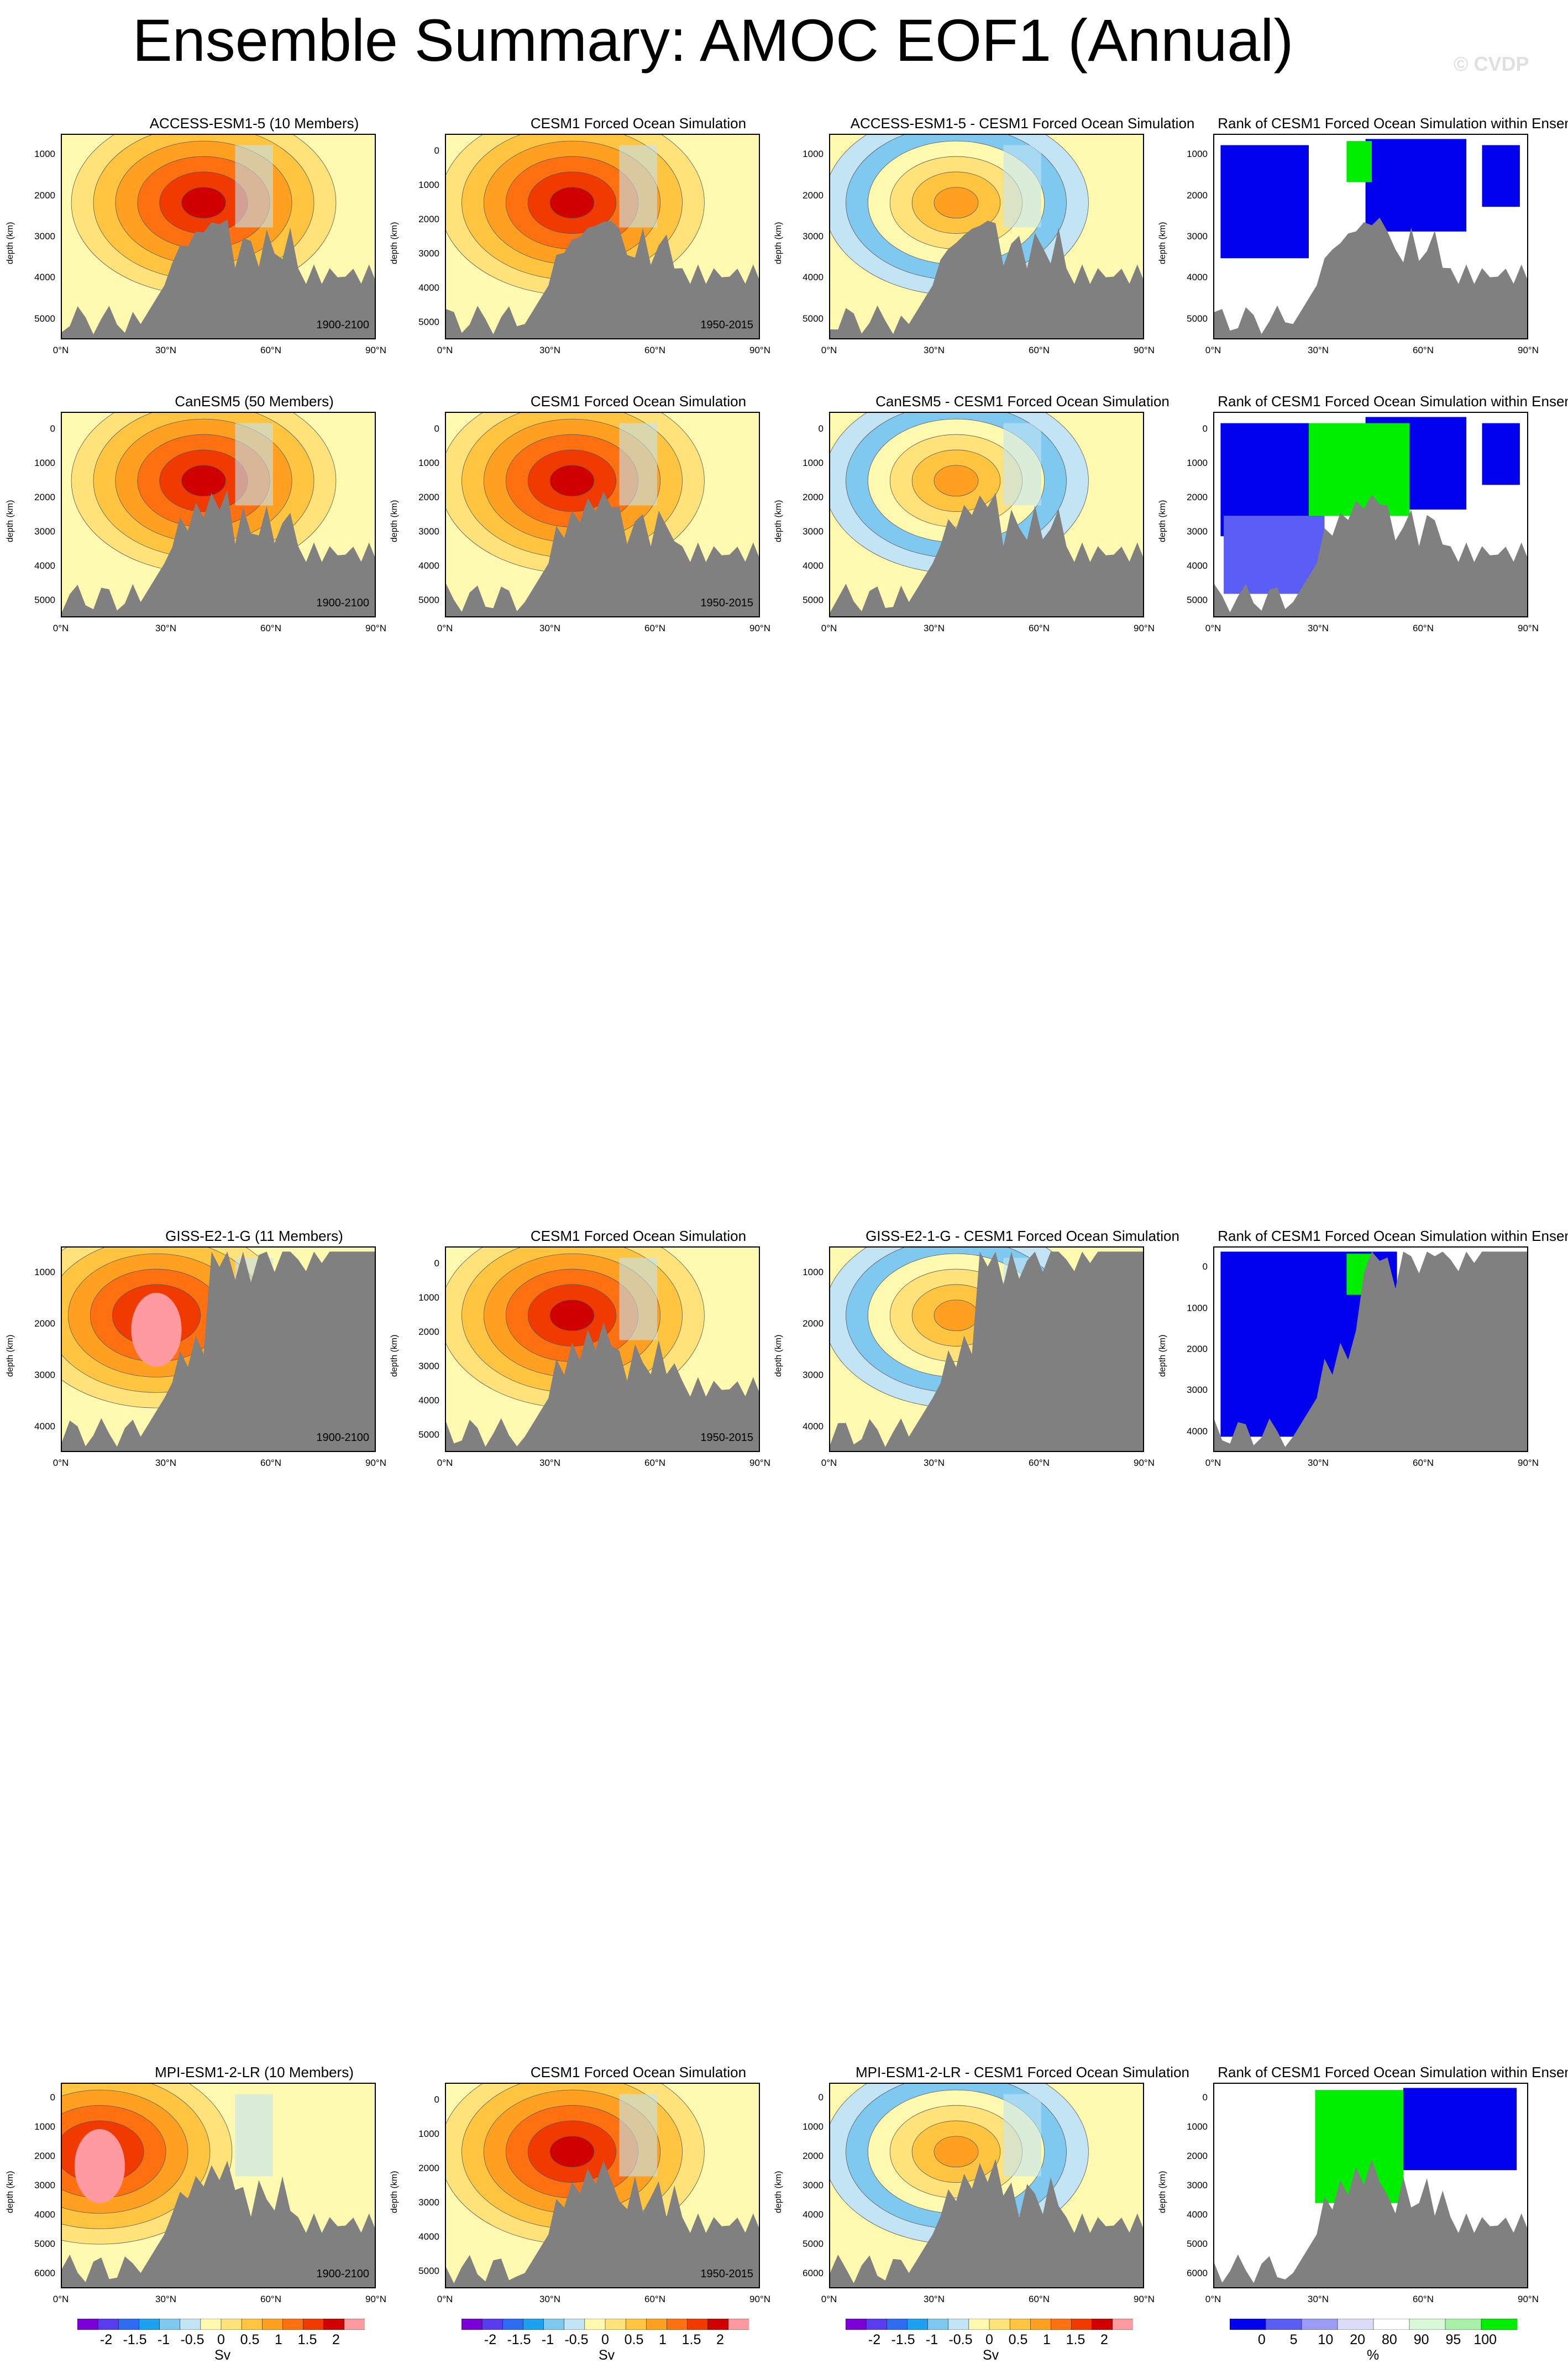 This screenshot has height=2374, width=1568. I want to click on colorbar-label: -1, so click(547, 2339).